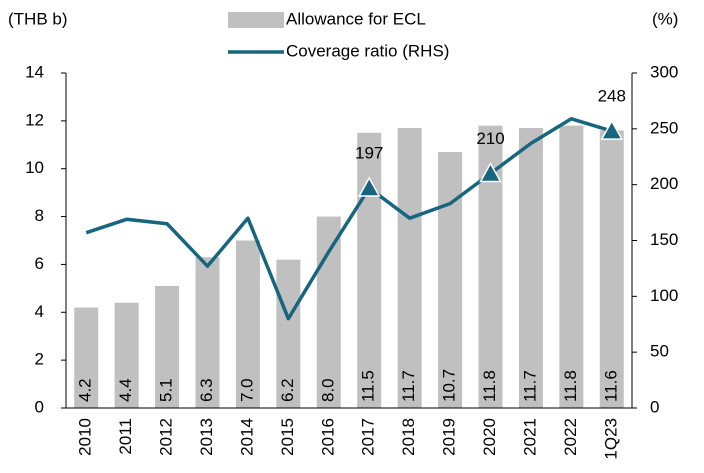 This screenshot has height=473, width=704. What do you see at coordinates (449, 385) in the screenshot?
I see `bar-value-label: 10.7` at bounding box center [449, 385].